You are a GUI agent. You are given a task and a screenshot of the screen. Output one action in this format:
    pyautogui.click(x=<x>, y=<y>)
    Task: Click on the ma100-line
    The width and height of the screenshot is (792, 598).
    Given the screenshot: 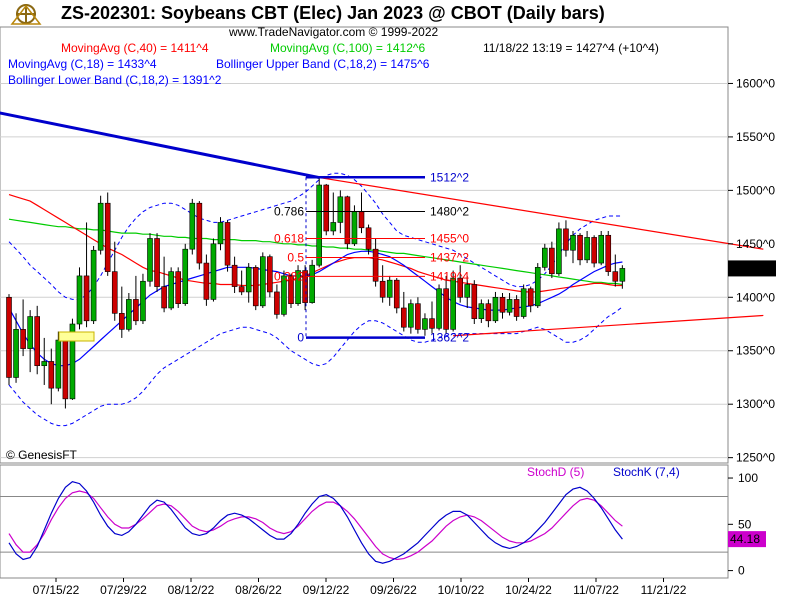 What is the action you would take?
    pyautogui.click(x=315, y=252)
    